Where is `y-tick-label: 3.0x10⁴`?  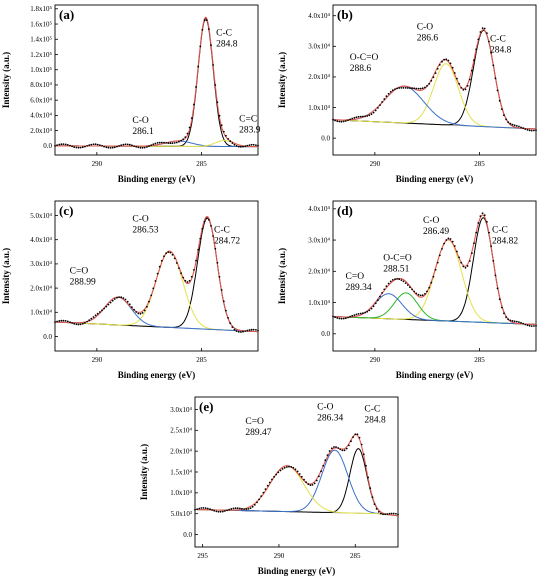
y-tick-label: 3.0x10⁴ is located at coordinates (319, 47).